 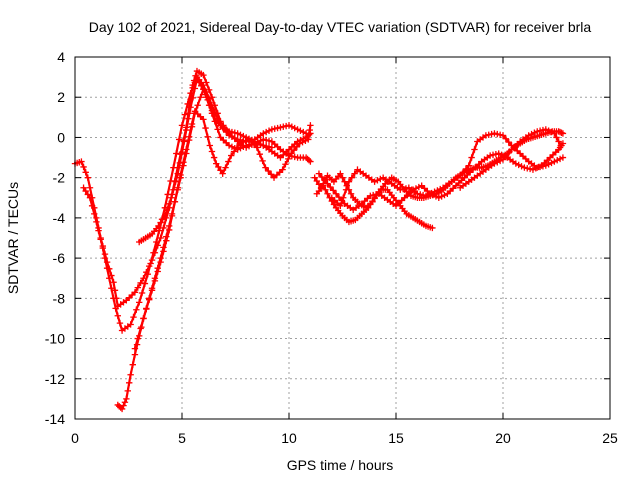 I want to click on x-tick-label: 25, so click(x=610, y=438).